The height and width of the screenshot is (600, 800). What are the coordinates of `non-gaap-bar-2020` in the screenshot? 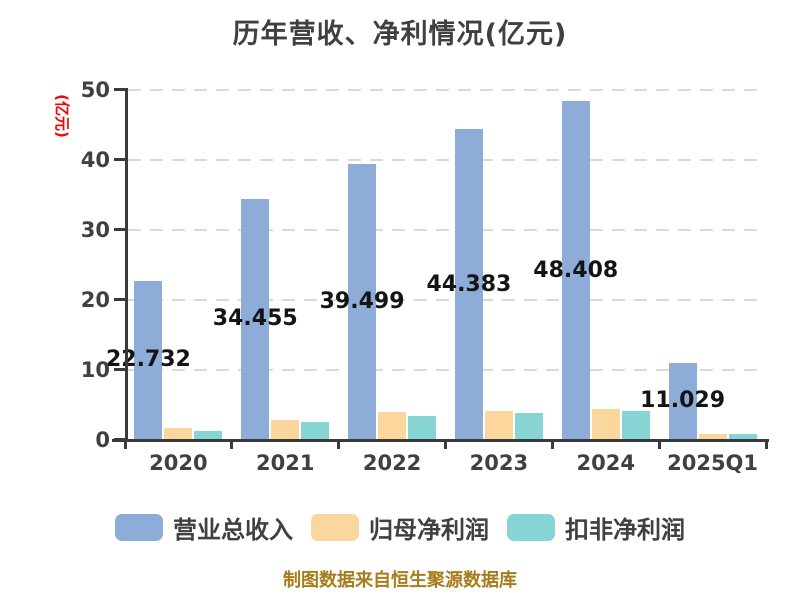 It's located at (208, 435).